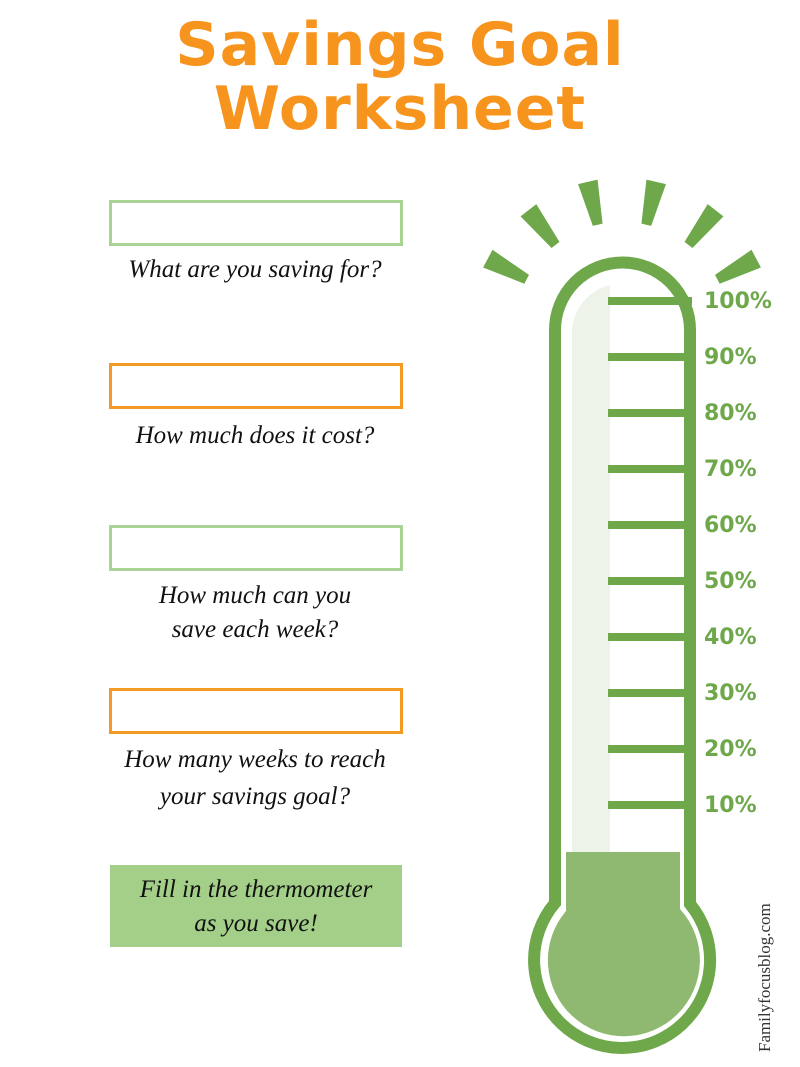 The image size is (800, 1067). I want to click on field-label: save each week?, so click(255, 629).